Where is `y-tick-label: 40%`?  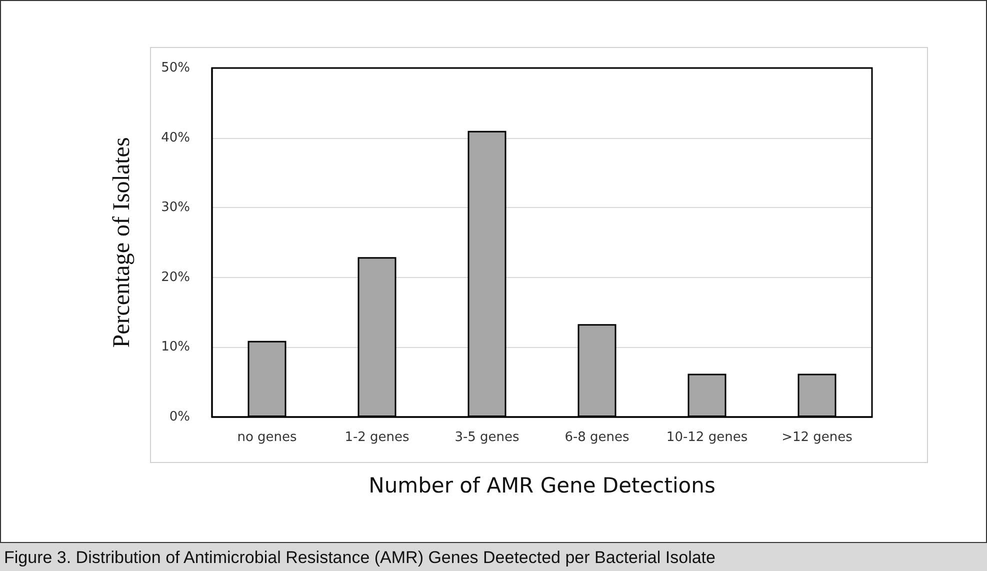
y-tick-label: 40% is located at coordinates (175, 138).